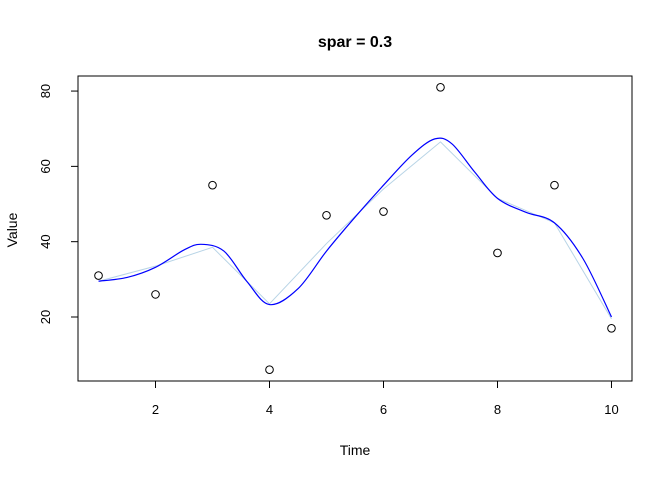 The height and width of the screenshot is (480, 672). Describe the element at coordinates (45, 241) in the screenshot. I see `y-tick-label: 40` at that location.